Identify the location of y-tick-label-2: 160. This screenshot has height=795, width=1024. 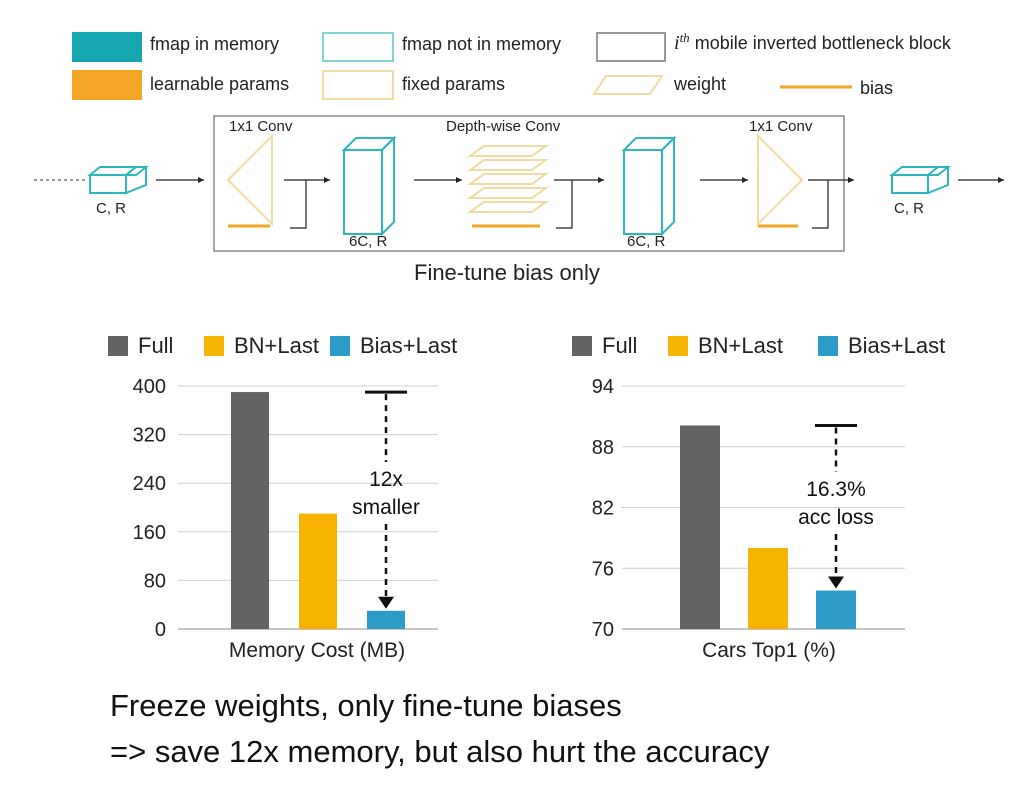
(149, 533).